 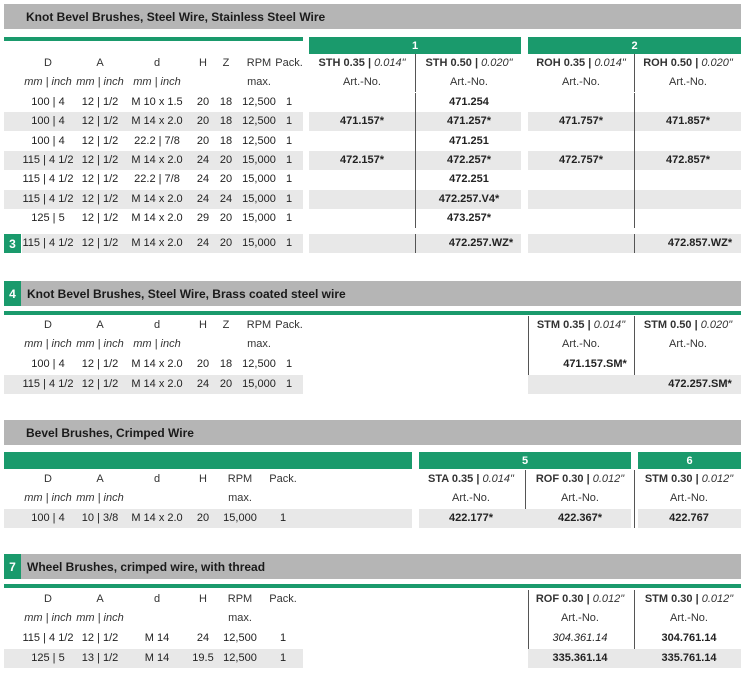 I want to click on cell-d-bore: M 10 x 1.5, so click(x=157, y=102).